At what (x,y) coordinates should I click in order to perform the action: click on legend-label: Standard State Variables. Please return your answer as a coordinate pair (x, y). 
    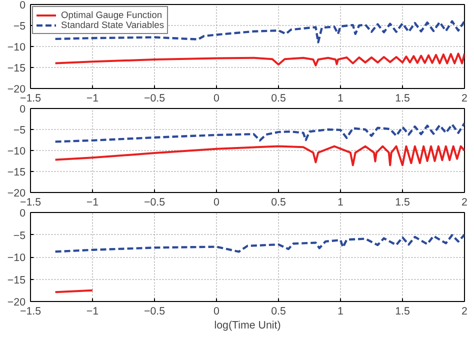
    Looking at the image, I should click on (112, 25).